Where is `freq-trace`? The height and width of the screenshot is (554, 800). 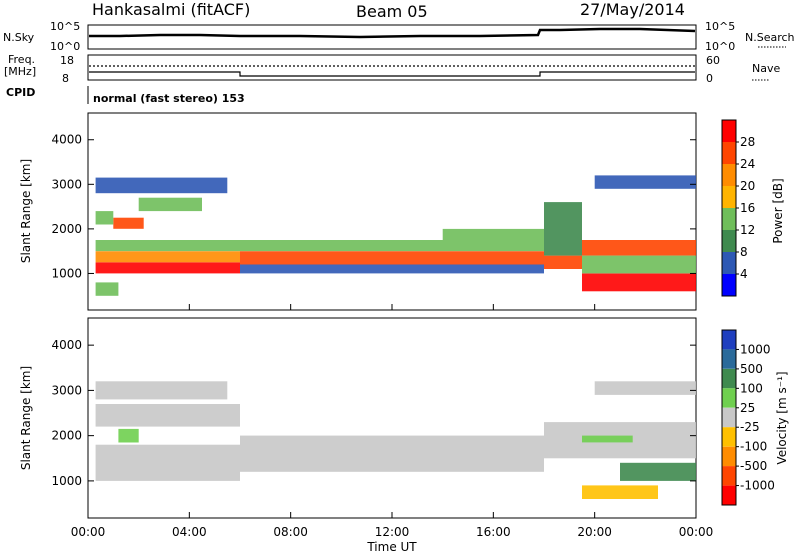
freq-trace is located at coordinates (392, 74).